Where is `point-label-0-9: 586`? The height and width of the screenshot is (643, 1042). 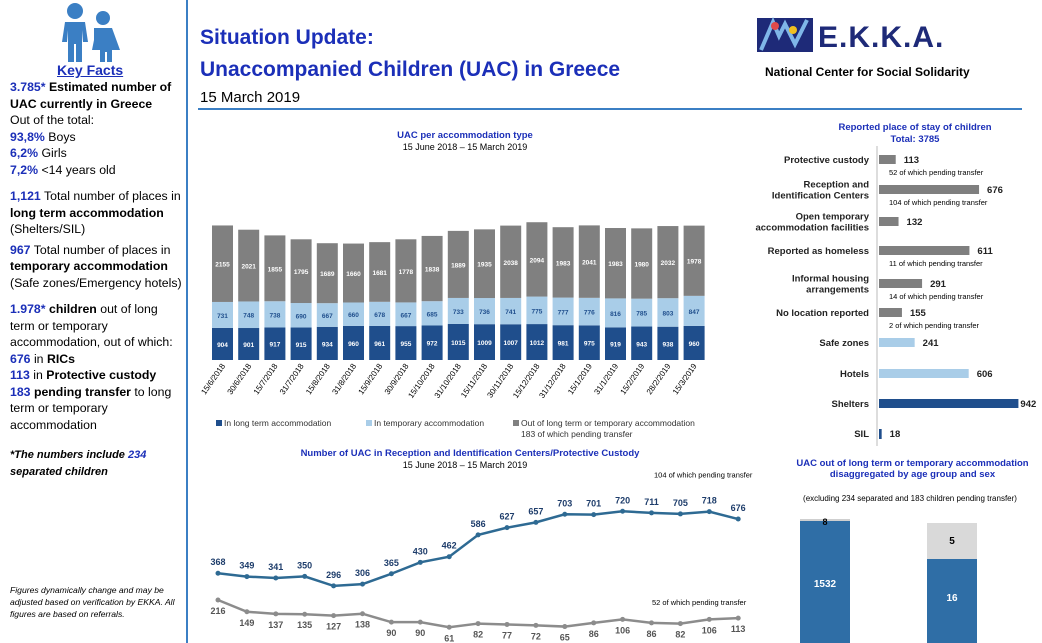 point-label-0-9: 586 is located at coordinates (478, 524).